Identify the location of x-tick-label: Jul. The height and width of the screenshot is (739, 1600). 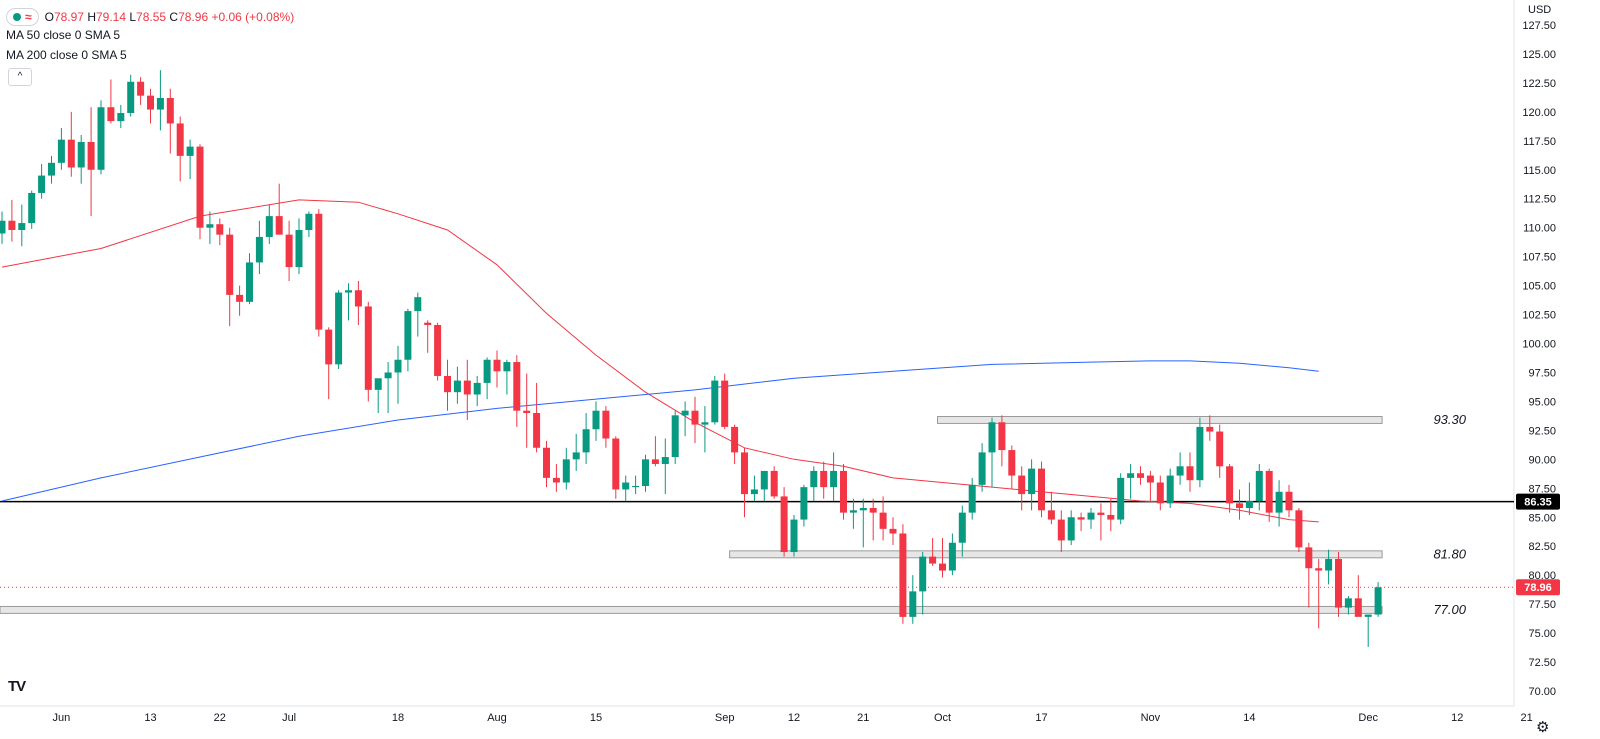
(289, 718).